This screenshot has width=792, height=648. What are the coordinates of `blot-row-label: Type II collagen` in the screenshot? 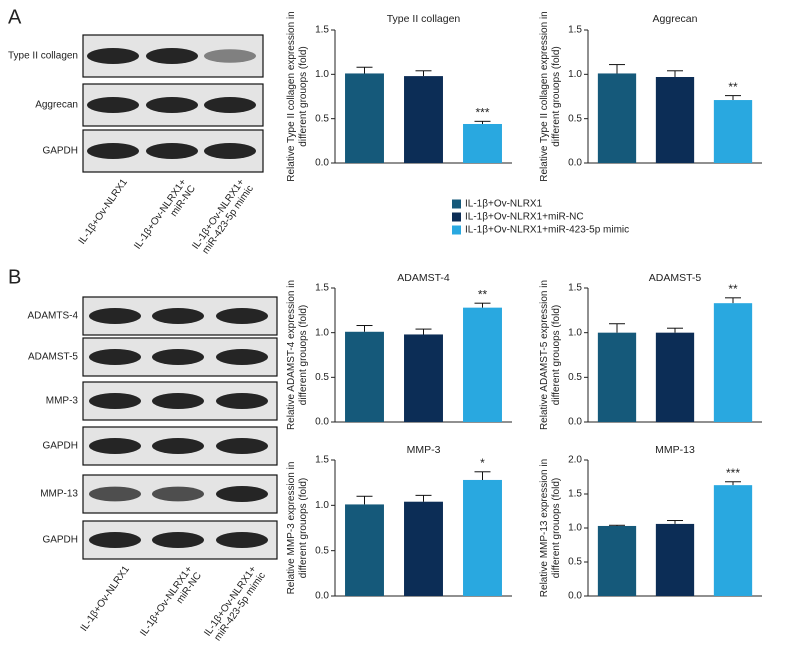 It's located at (43, 56).